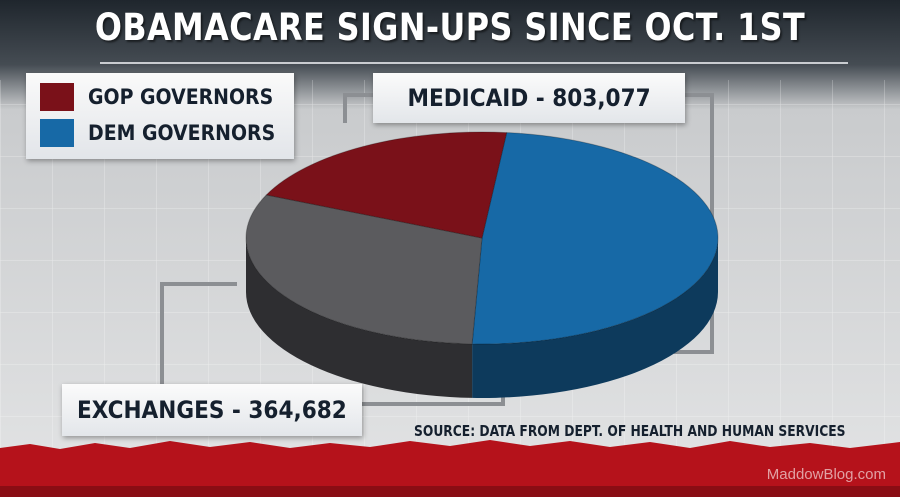 This screenshot has width=900, height=497. Describe the element at coordinates (57, 97) in the screenshot. I see `legend-swatch-gop` at that location.